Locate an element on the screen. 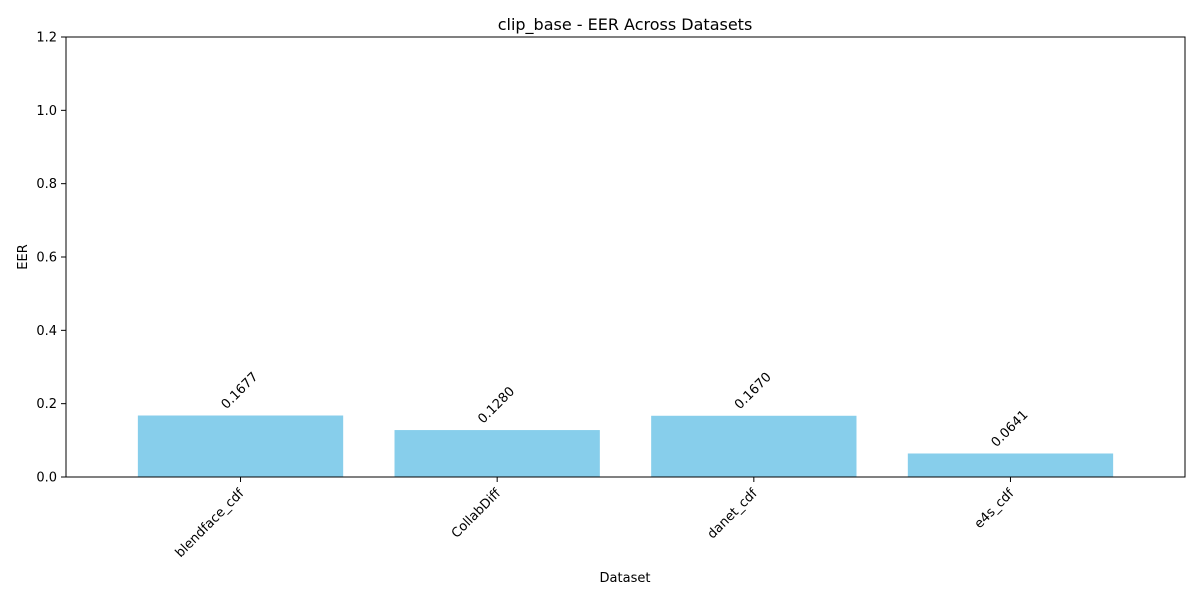  y-tick-label: 0.2 is located at coordinates (46, 404).